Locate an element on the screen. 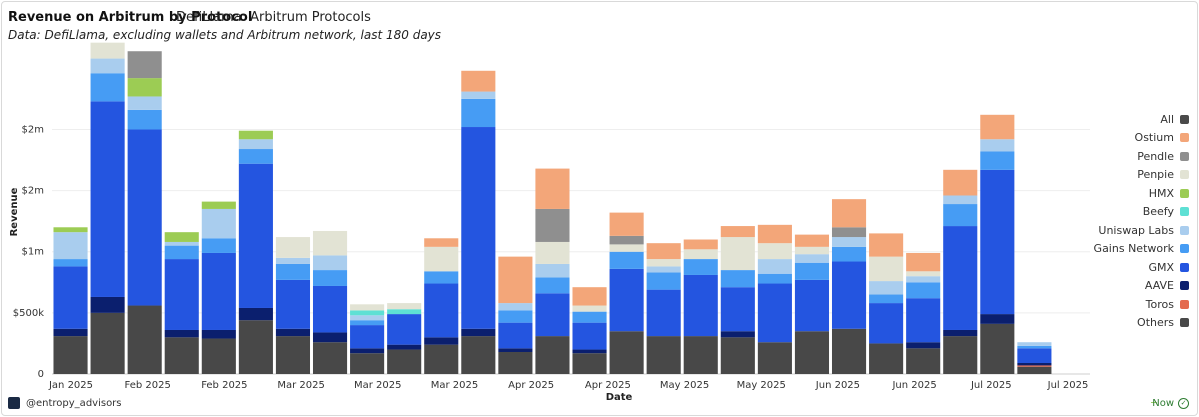 The width and height of the screenshot is (1199, 417). x-axis-title: Date is located at coordinates (619, 397).